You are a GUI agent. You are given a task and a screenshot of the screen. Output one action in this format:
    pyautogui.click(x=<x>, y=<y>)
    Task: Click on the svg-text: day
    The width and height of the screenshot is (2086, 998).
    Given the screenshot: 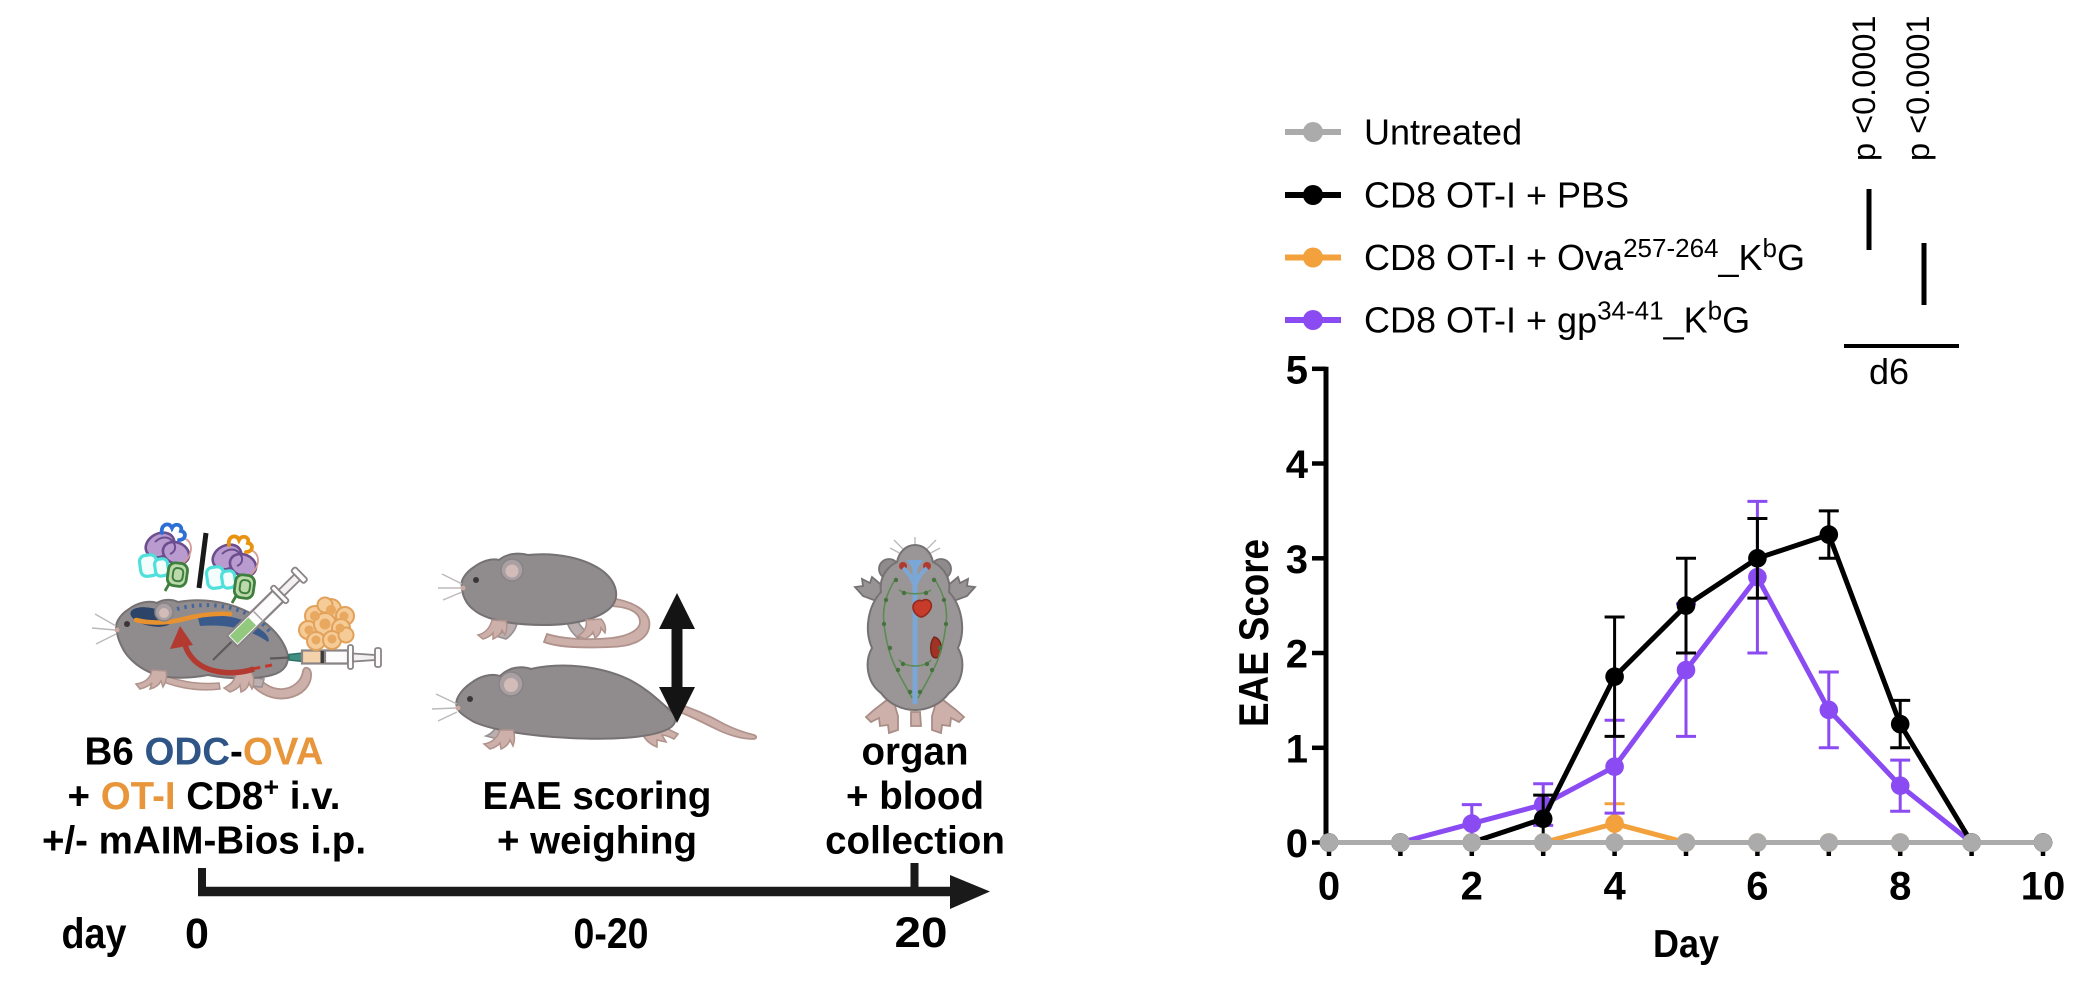 What is the action you would take?
    pyautogui.click(x=94, y=934)
    